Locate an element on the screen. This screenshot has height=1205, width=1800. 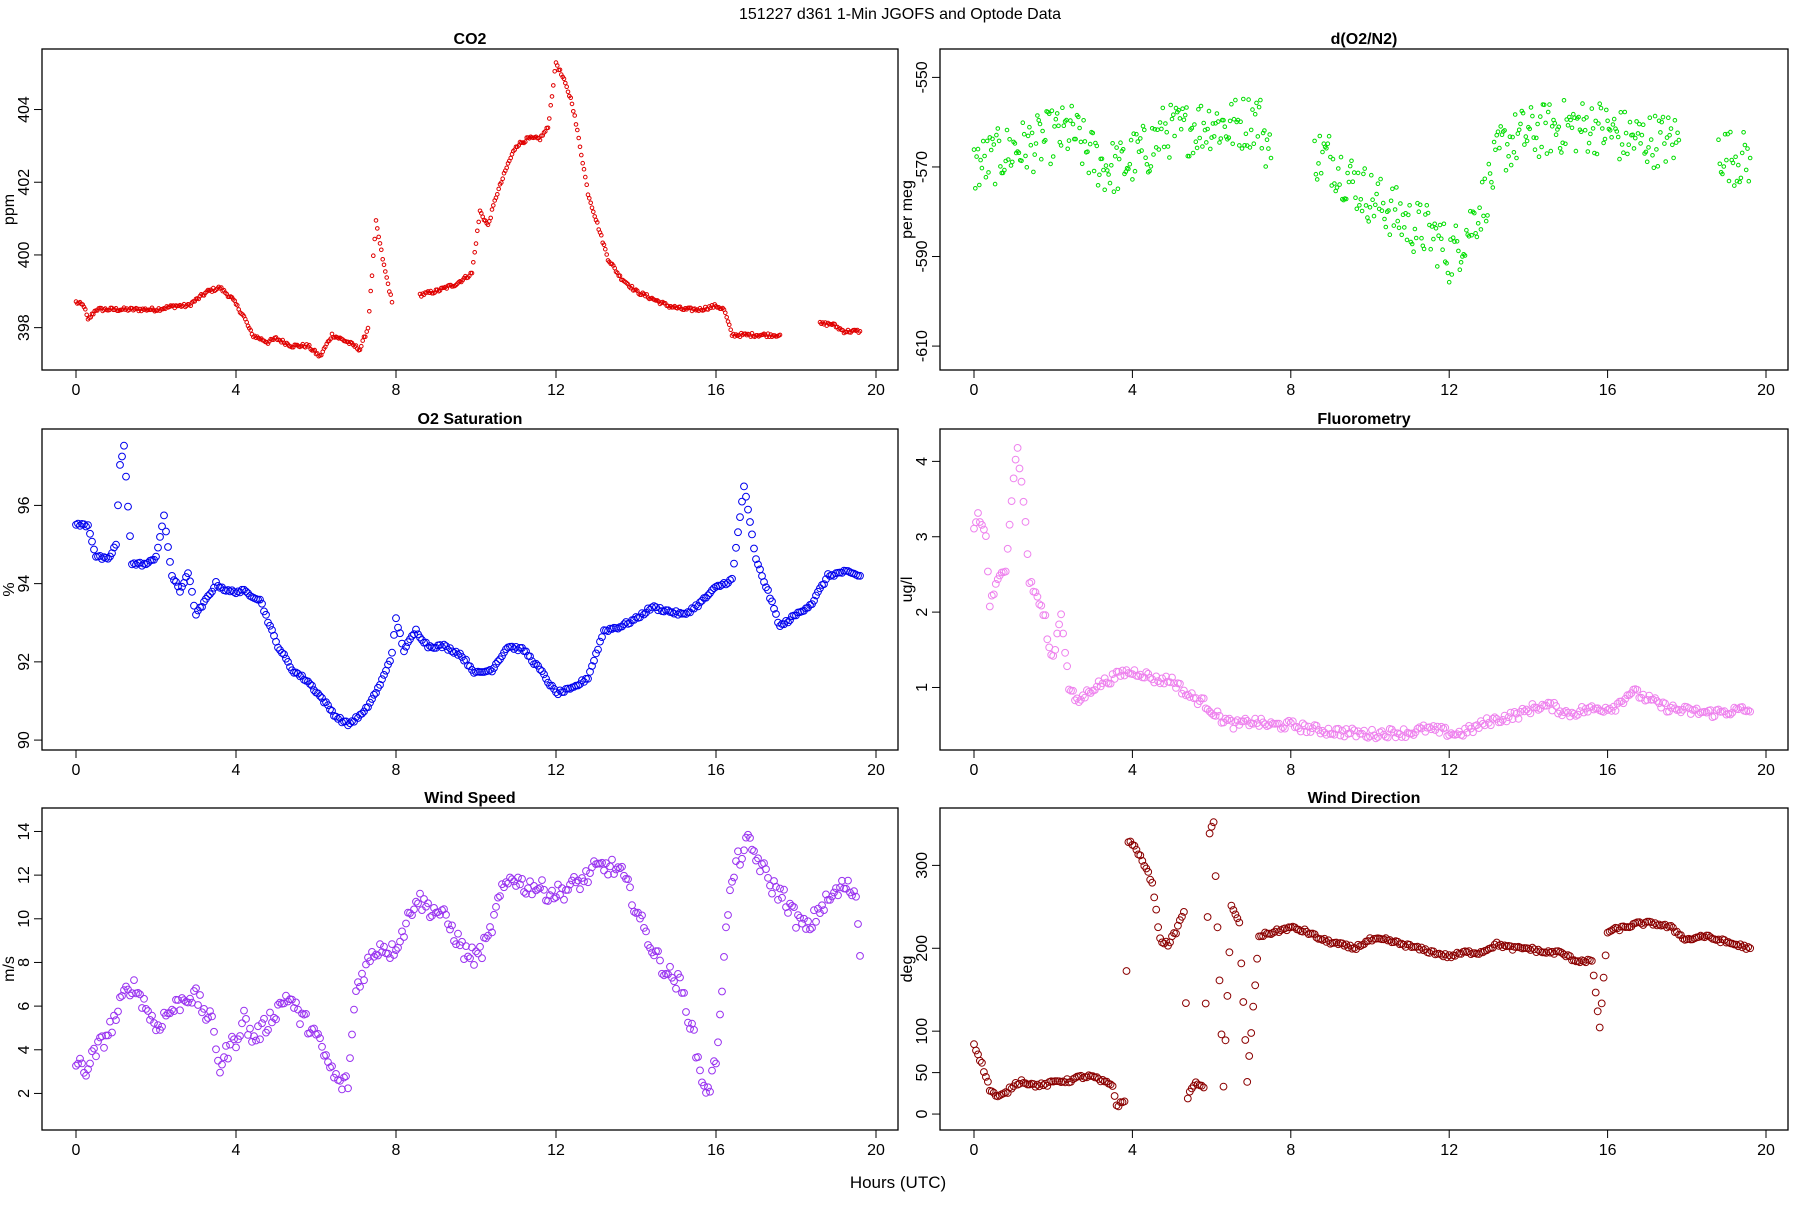
x-tick-label: 20 is located at coordinates (1766, 1150).